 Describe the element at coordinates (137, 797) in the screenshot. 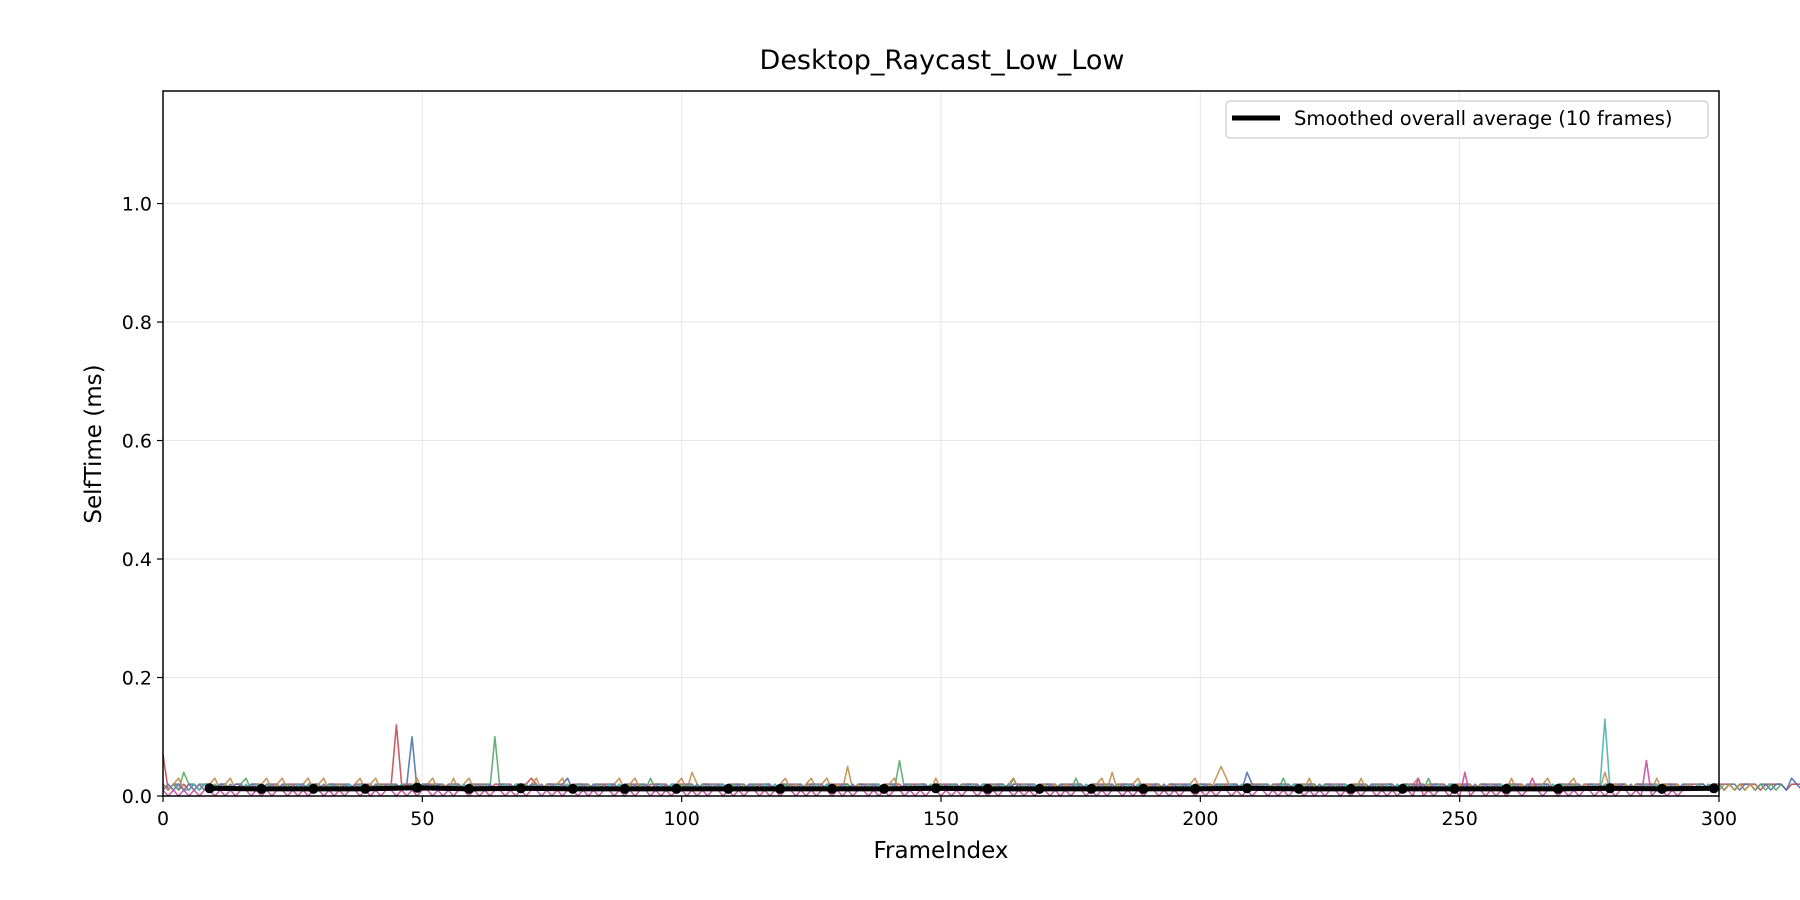

I see `y-tick-label: 0.0` at that location.